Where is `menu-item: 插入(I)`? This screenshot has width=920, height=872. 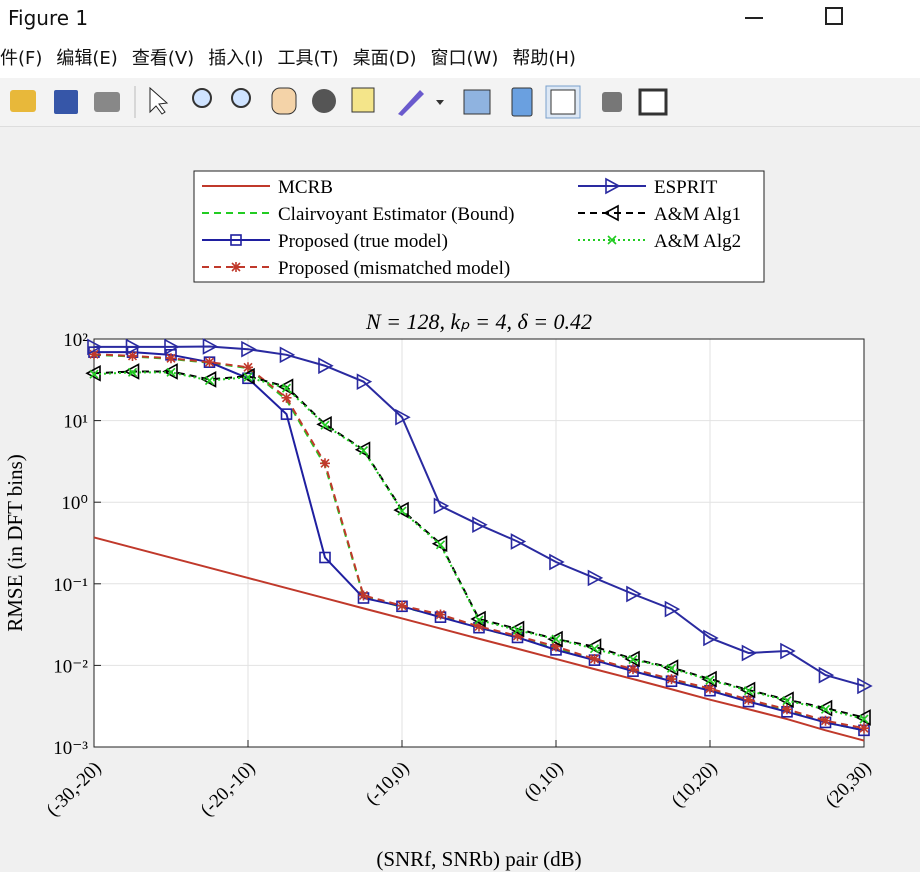 menu-item: 插入(I) is located at coordinates (236, 58).